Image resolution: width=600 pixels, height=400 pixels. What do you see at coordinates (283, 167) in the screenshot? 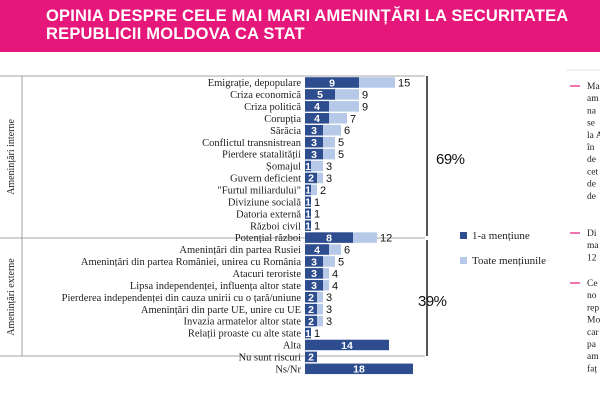
I see `category-label: Șomajul` at bounding box center [283, 167].